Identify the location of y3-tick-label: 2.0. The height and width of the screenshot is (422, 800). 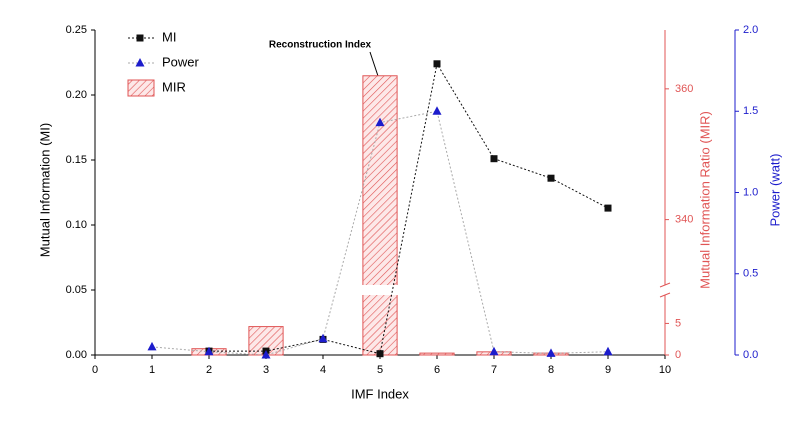
(750, 30).